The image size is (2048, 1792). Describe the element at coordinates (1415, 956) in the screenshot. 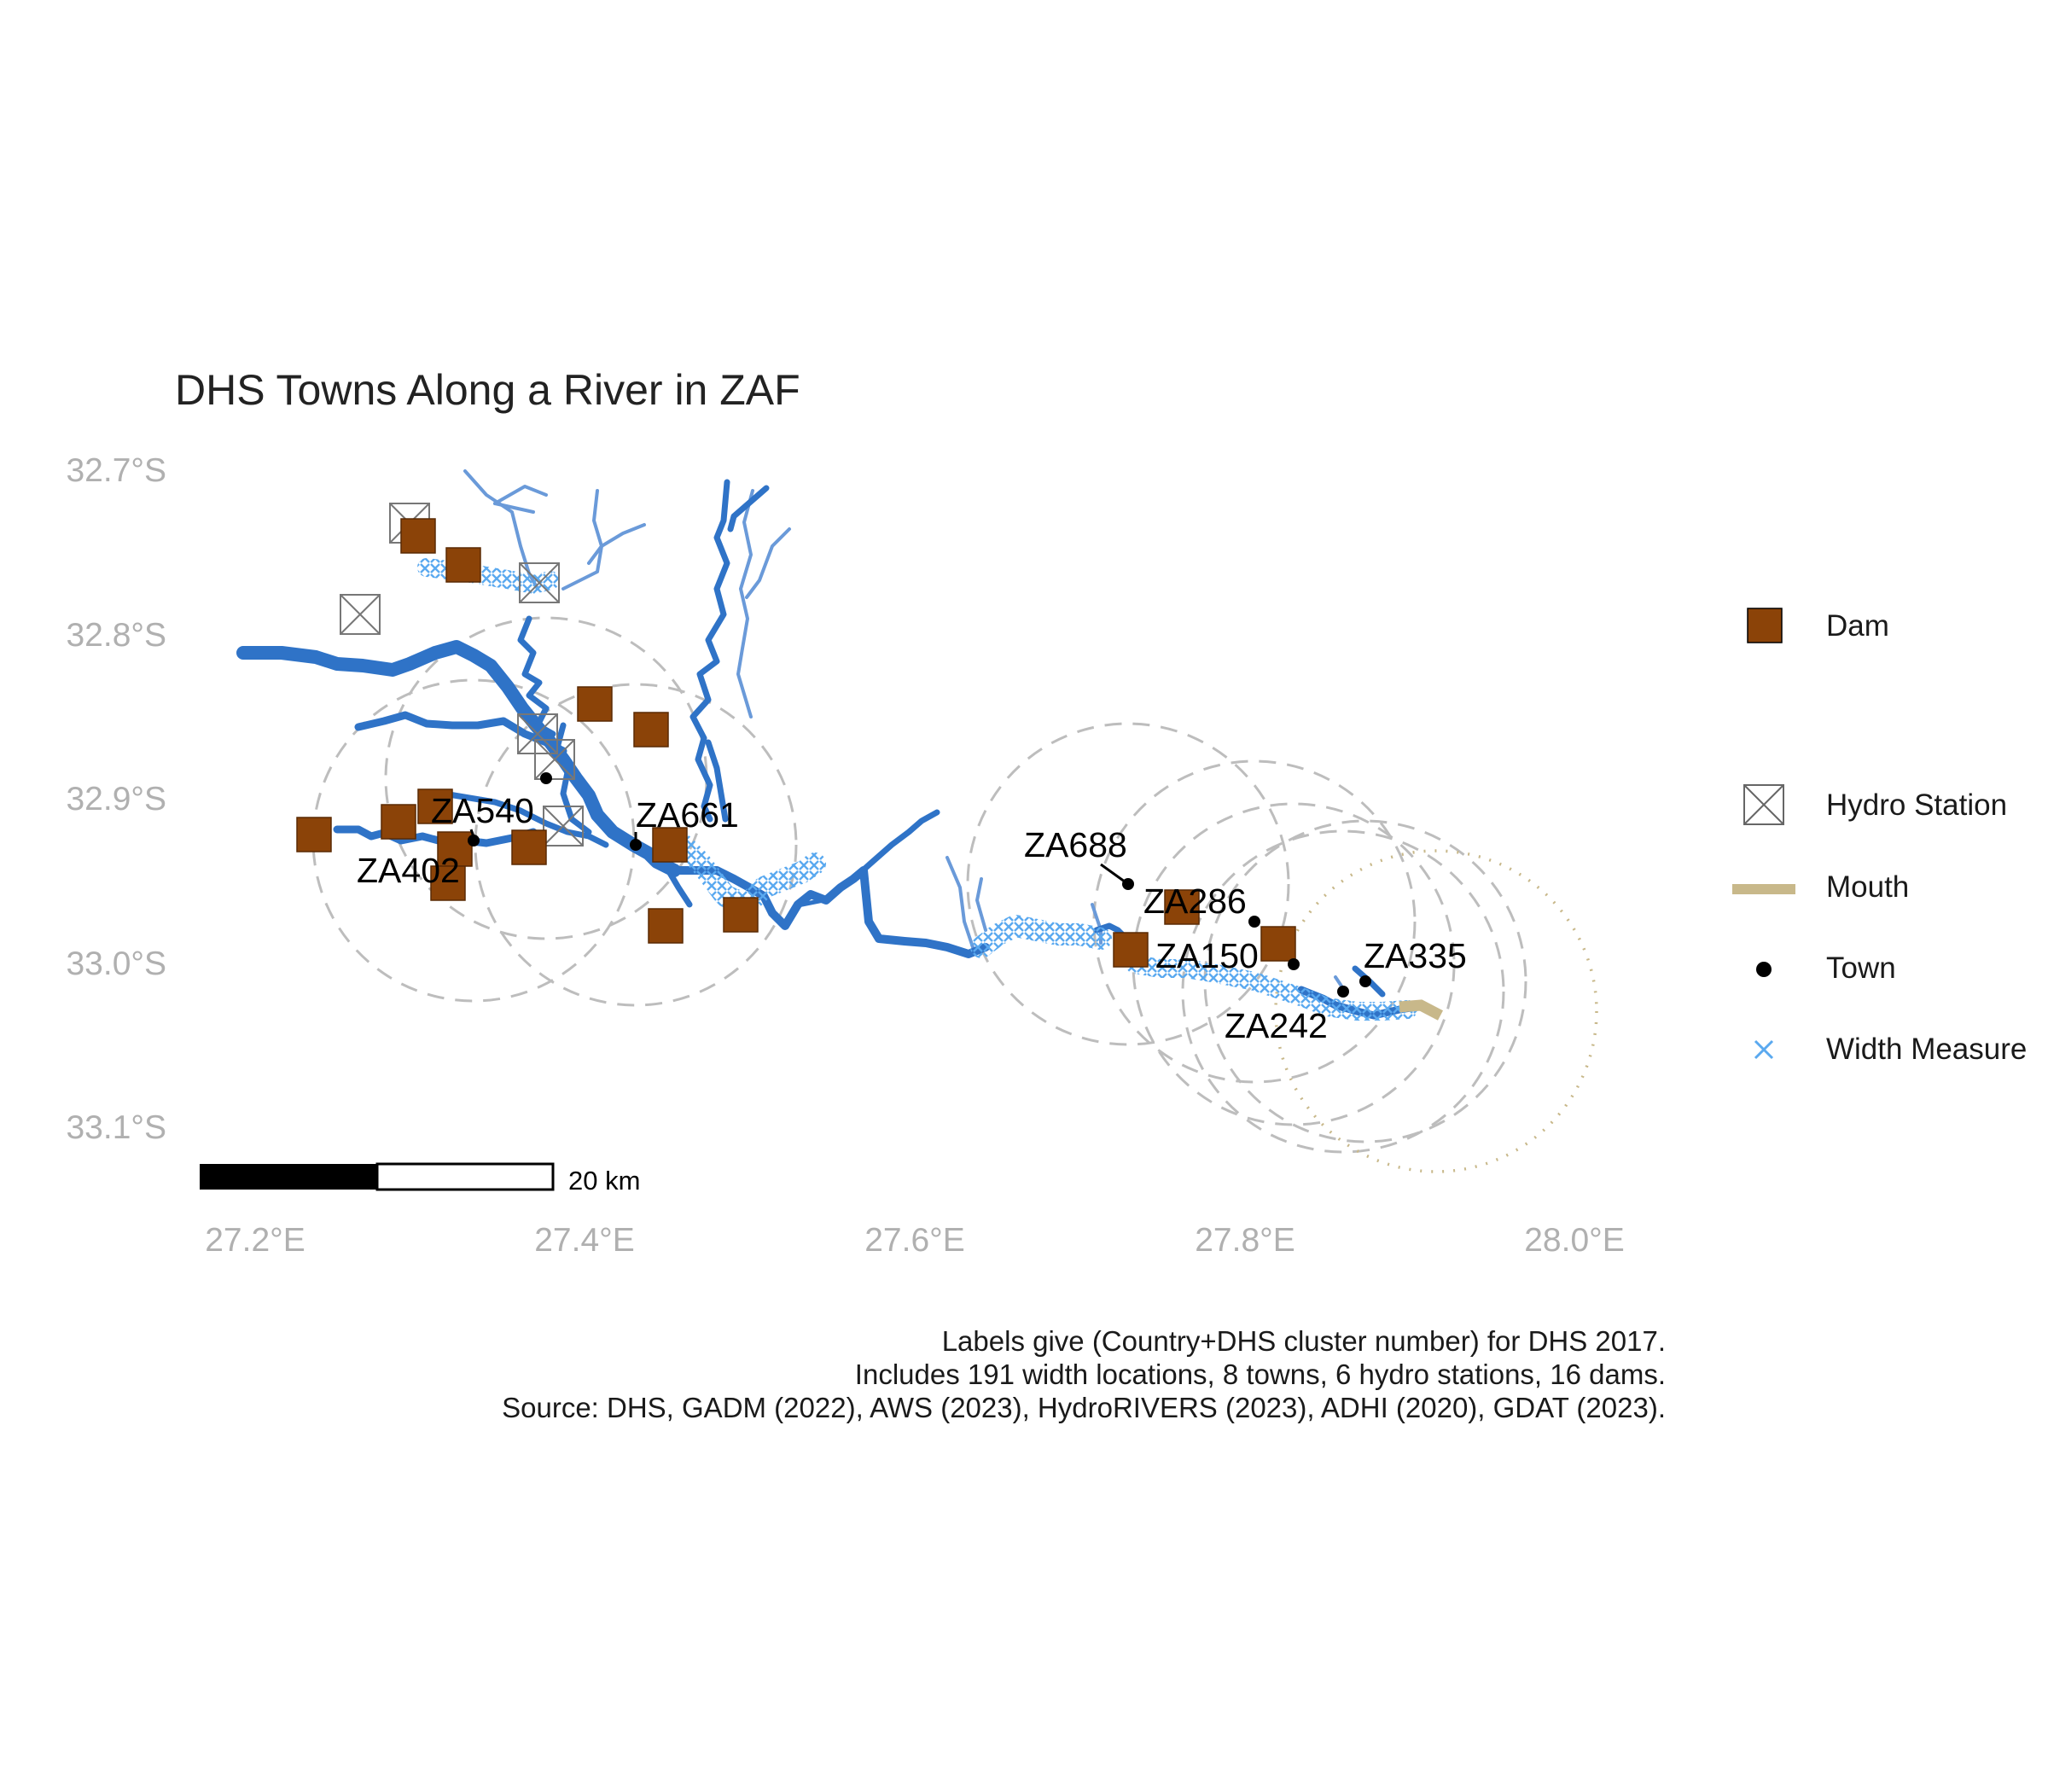

I see `town-label-za335: ZA335` at that location.